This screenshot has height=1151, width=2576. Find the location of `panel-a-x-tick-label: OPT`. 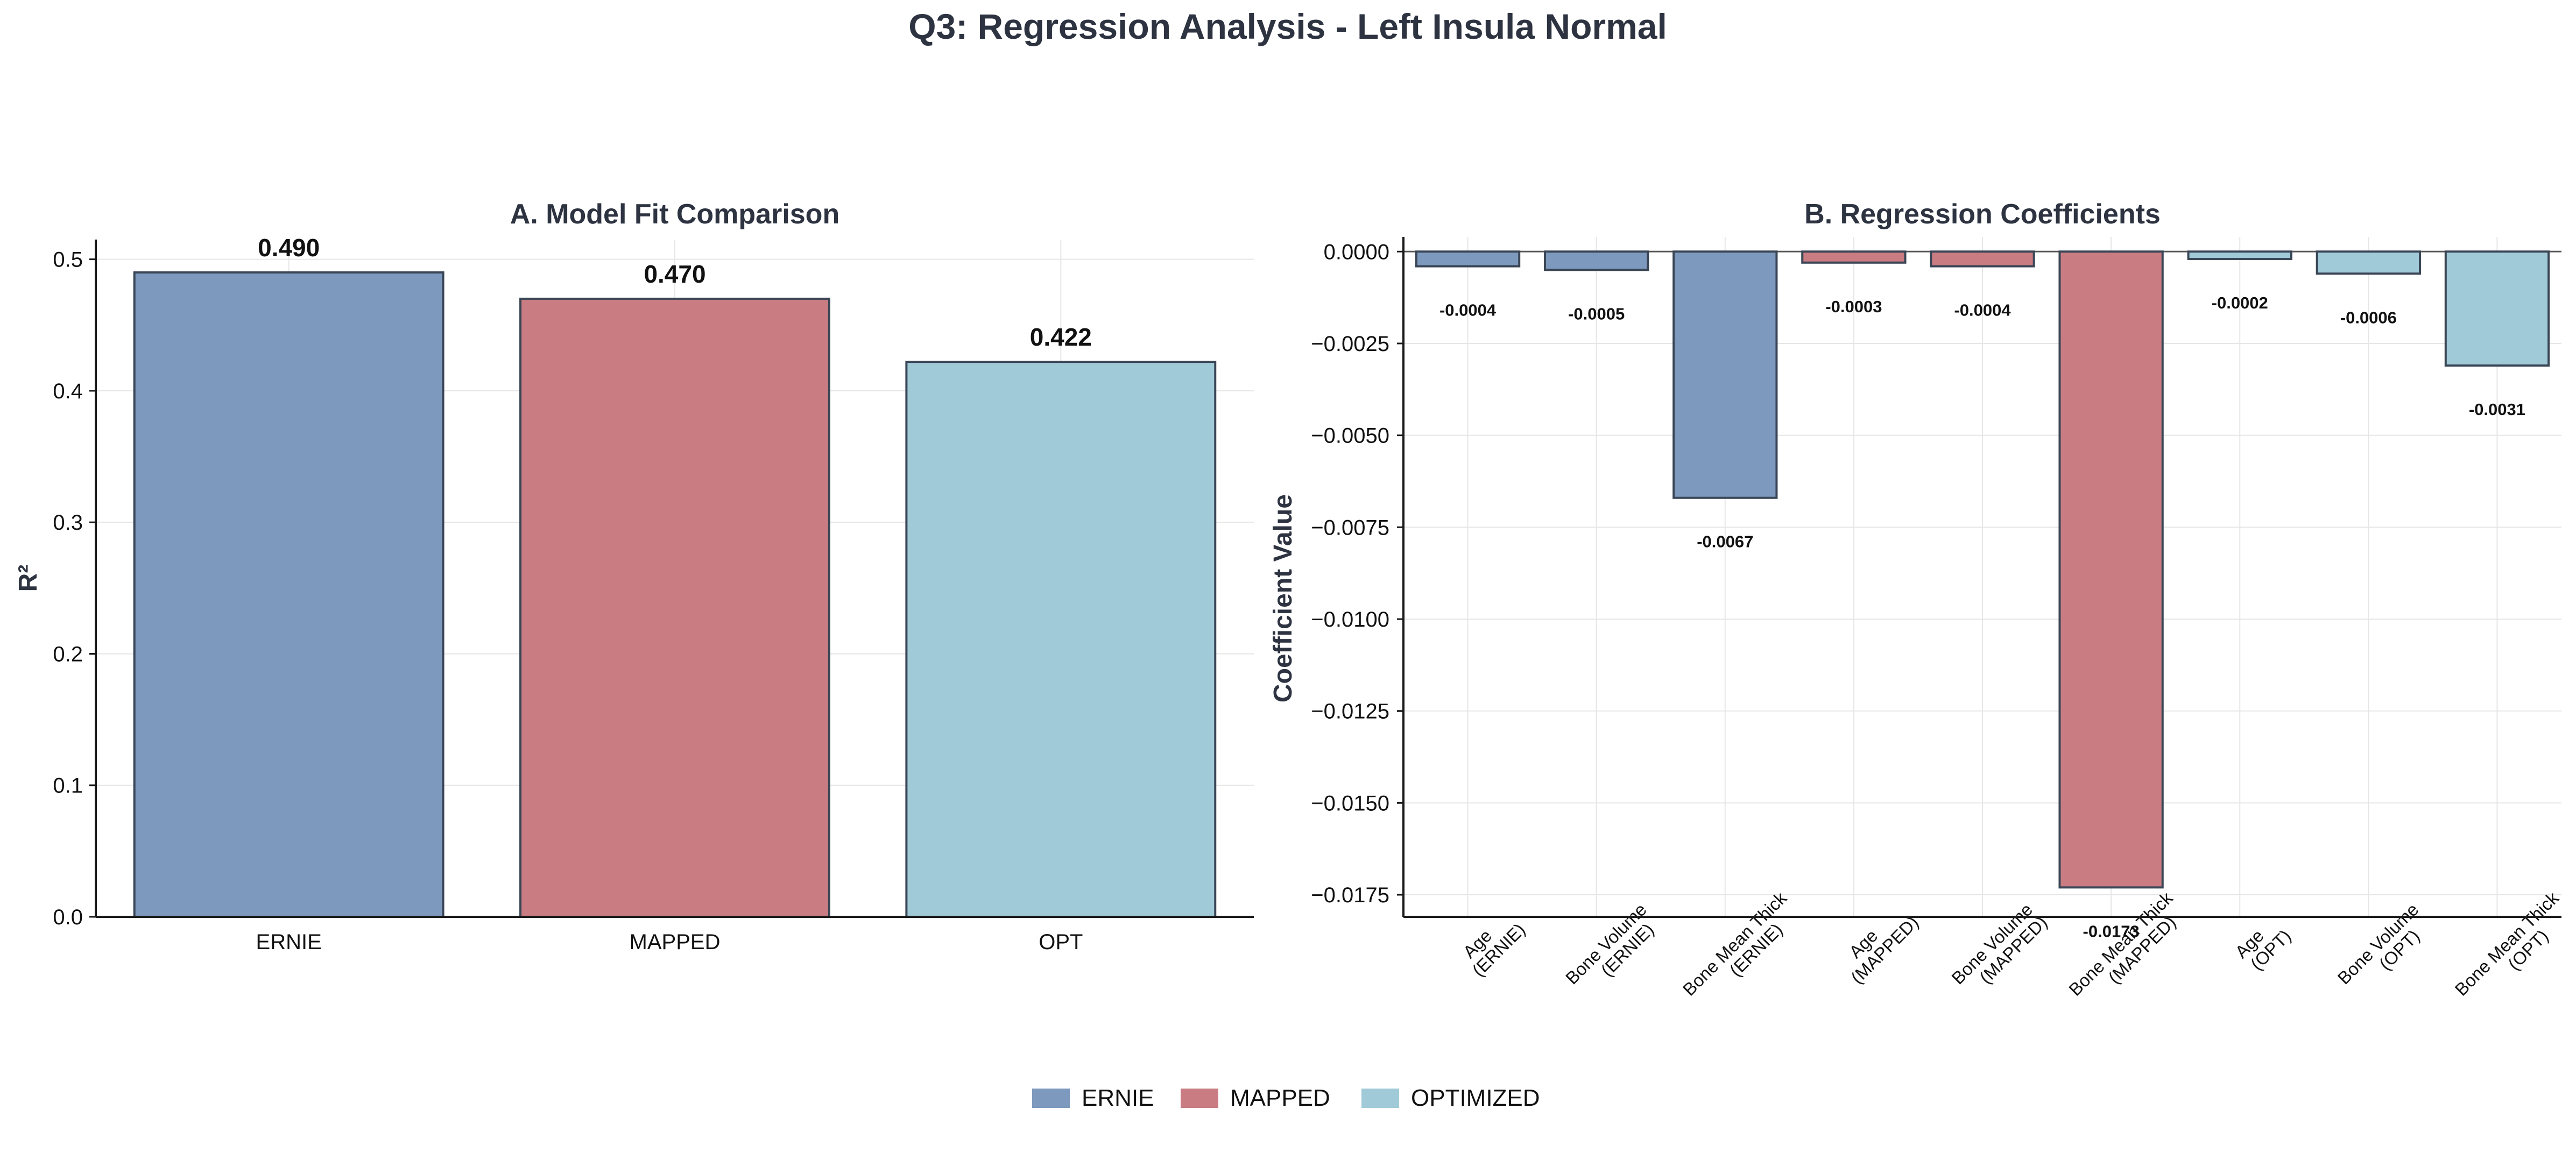

panel-a-x-tick-label: OPT is located at coordinates (1061, 942).